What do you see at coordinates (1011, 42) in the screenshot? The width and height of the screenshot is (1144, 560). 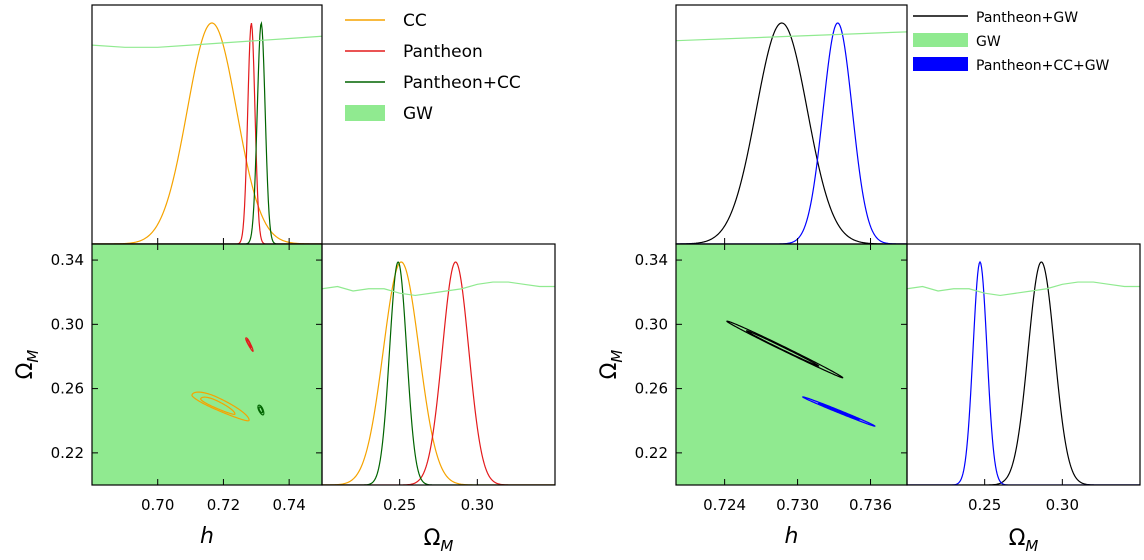 I see `legend: Pantheon+GW GW Pantheon+CC+GW` at bounding box center [1011, 42].